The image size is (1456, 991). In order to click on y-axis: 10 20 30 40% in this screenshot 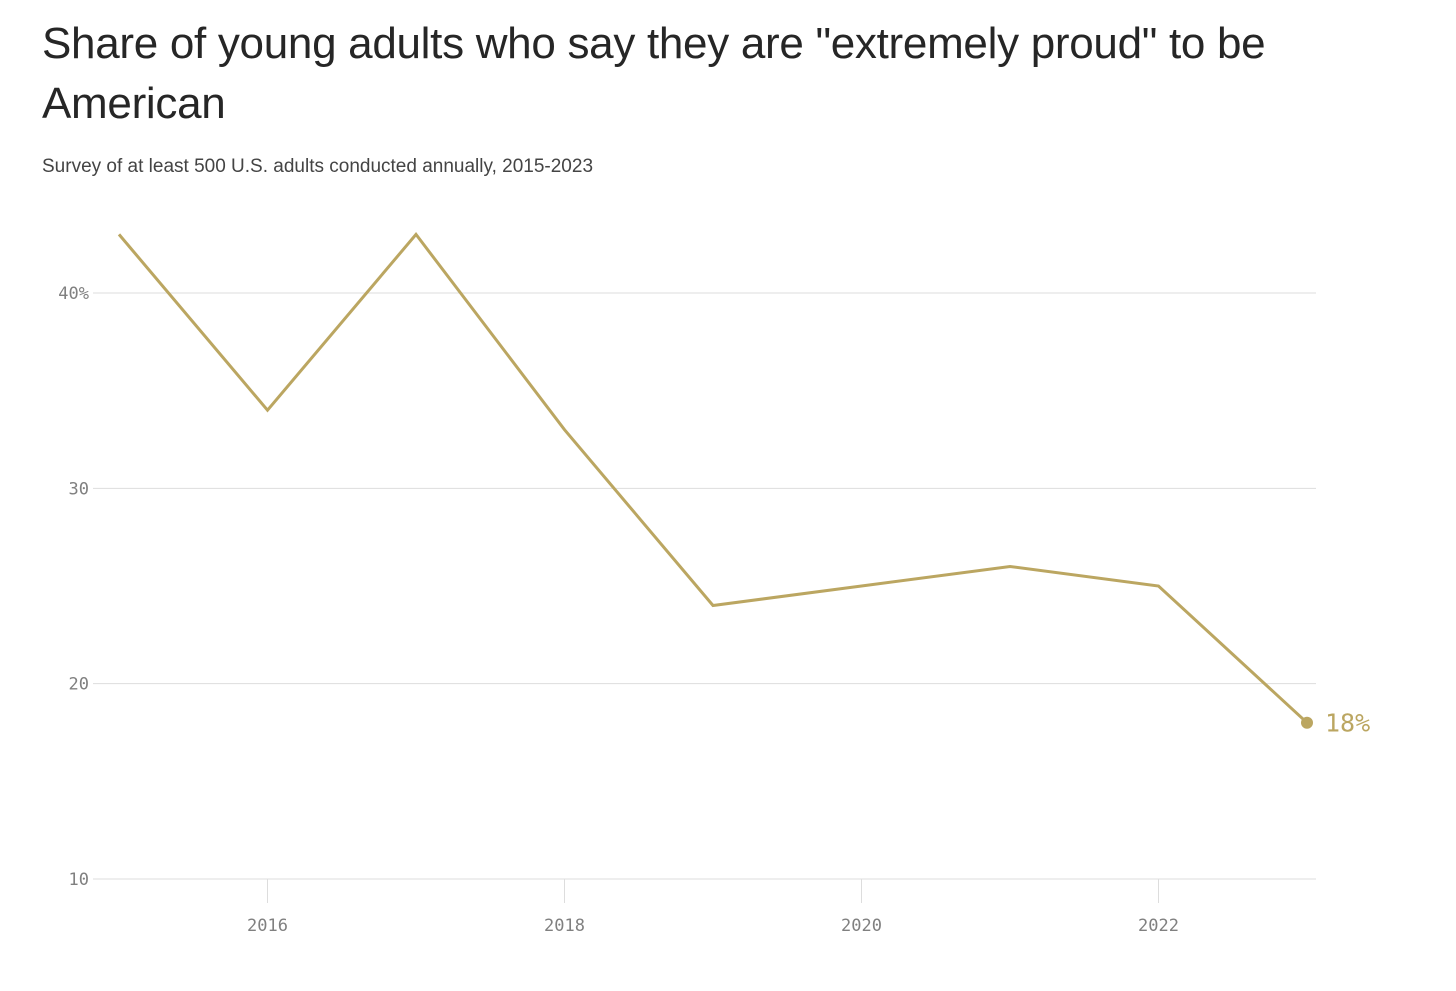, I will do `click(73, 587)`.